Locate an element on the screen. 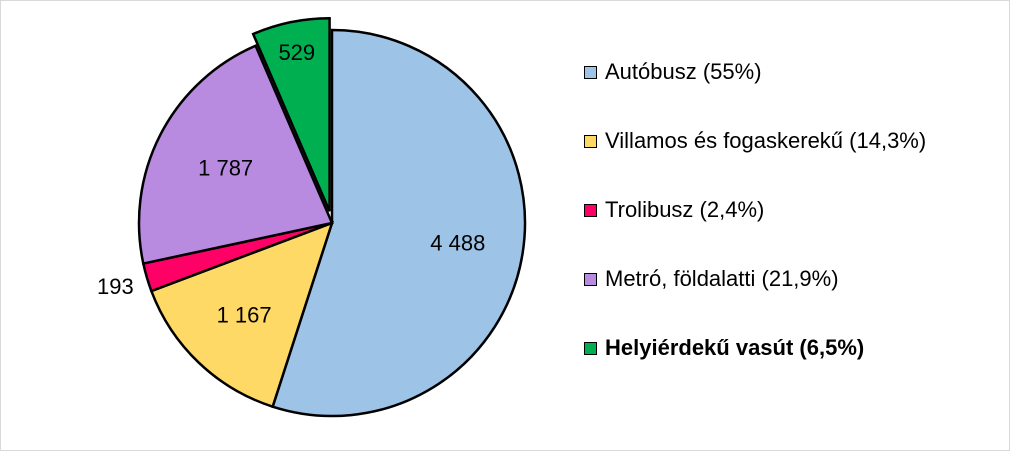 The height and width of the screenshot is (451, 1010). data-label: 4 488 is located at coordinates (457, 242).